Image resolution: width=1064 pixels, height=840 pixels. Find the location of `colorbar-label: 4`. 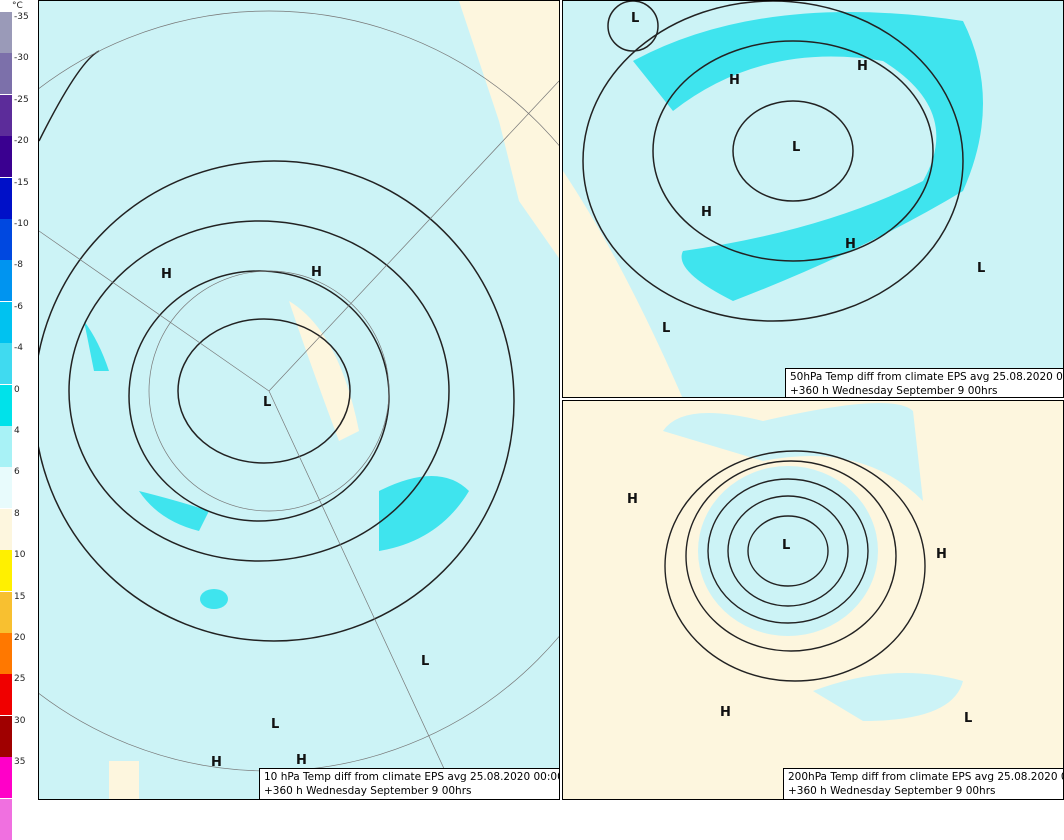

colorbar-label: 4 is located at coordinates (17, 431).